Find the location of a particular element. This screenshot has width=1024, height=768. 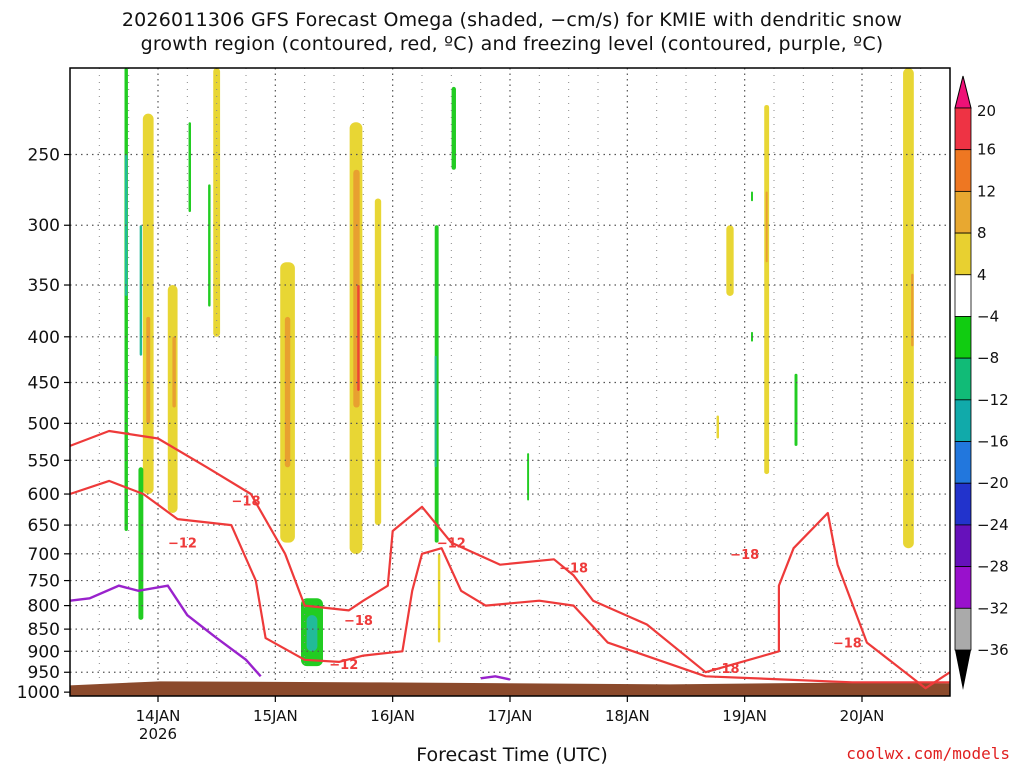

colorbar-bottom-arrow is located at coordinates (963, 670).